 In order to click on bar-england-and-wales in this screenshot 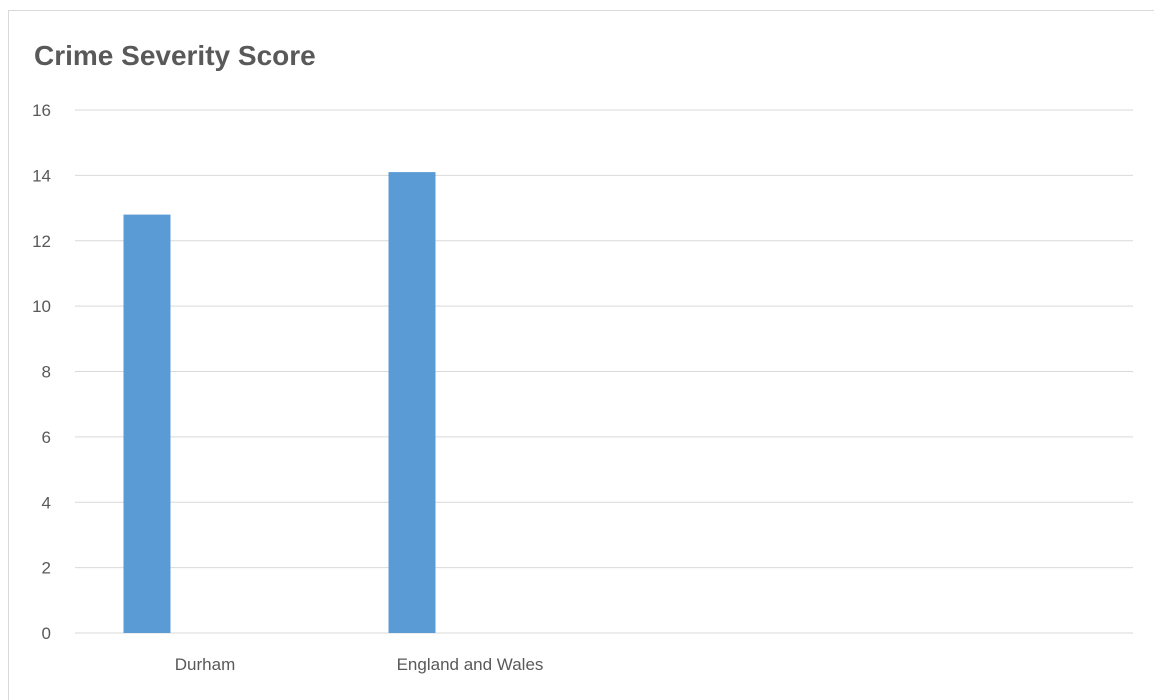, I will do `click(412, 402)`.